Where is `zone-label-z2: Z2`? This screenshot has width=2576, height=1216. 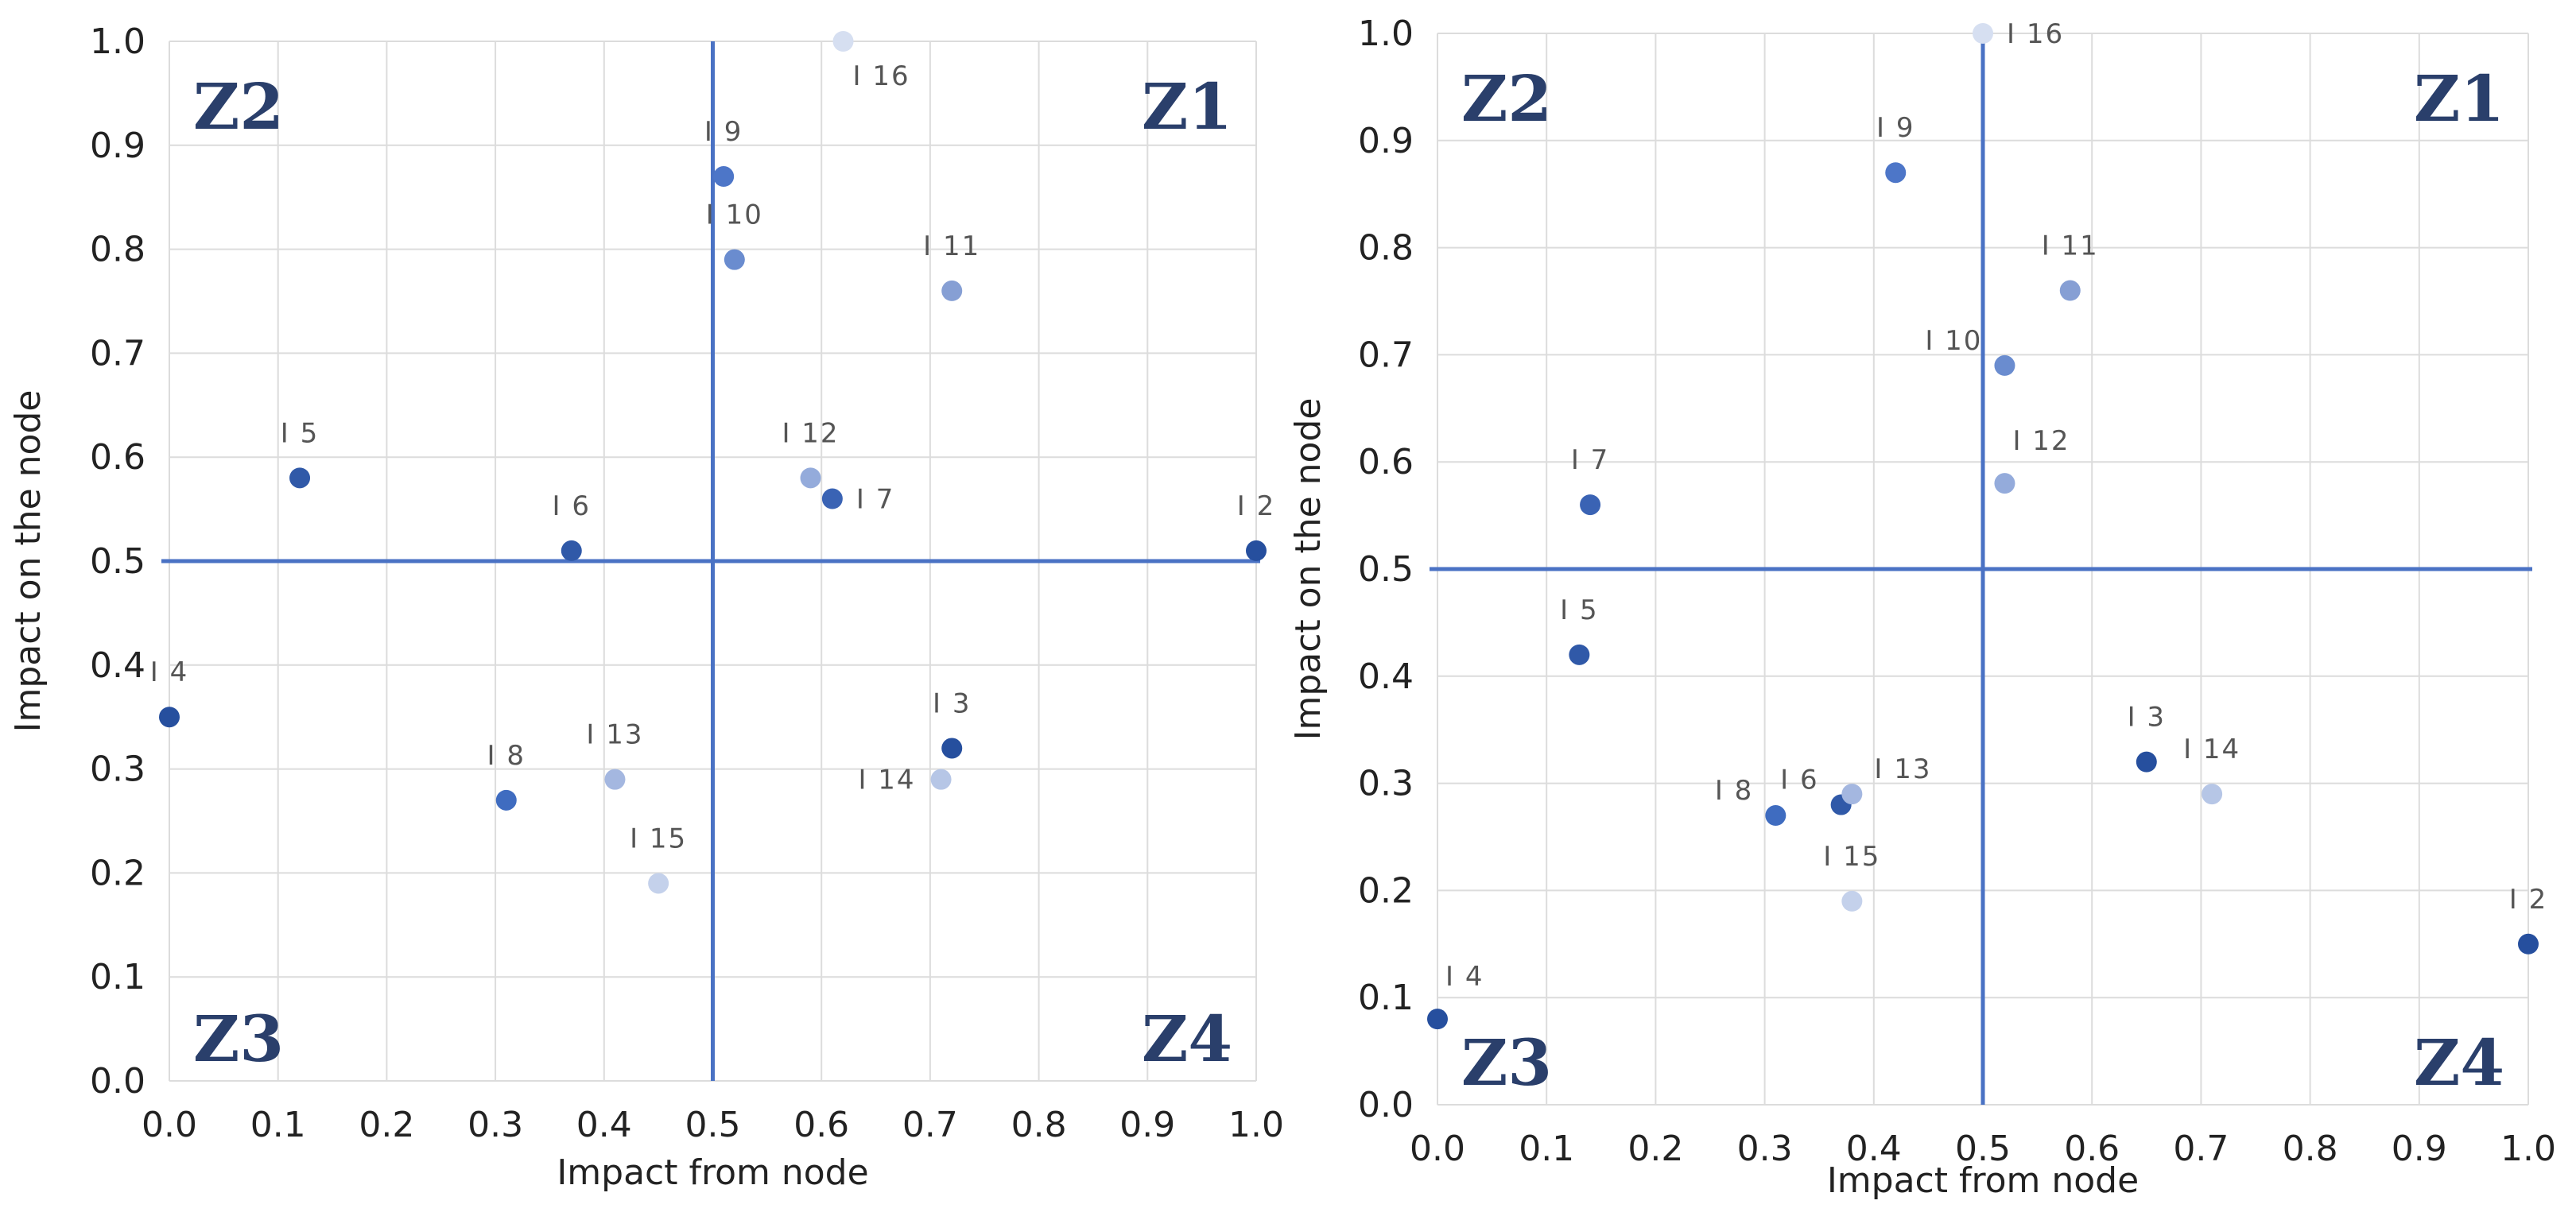
zone-label-z2: Z2 is located at coordinates (1506, 98).